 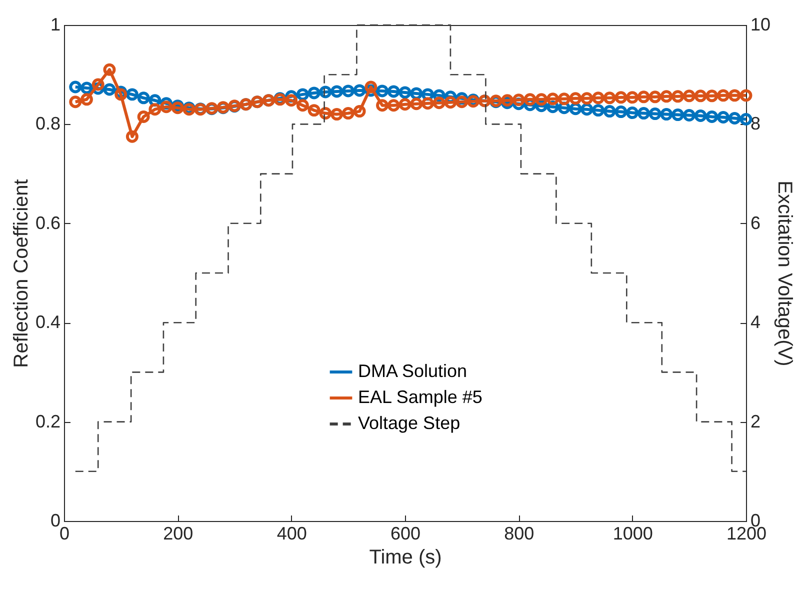 I want to click on y-tick-label: 1, so click(x=55, y=24).